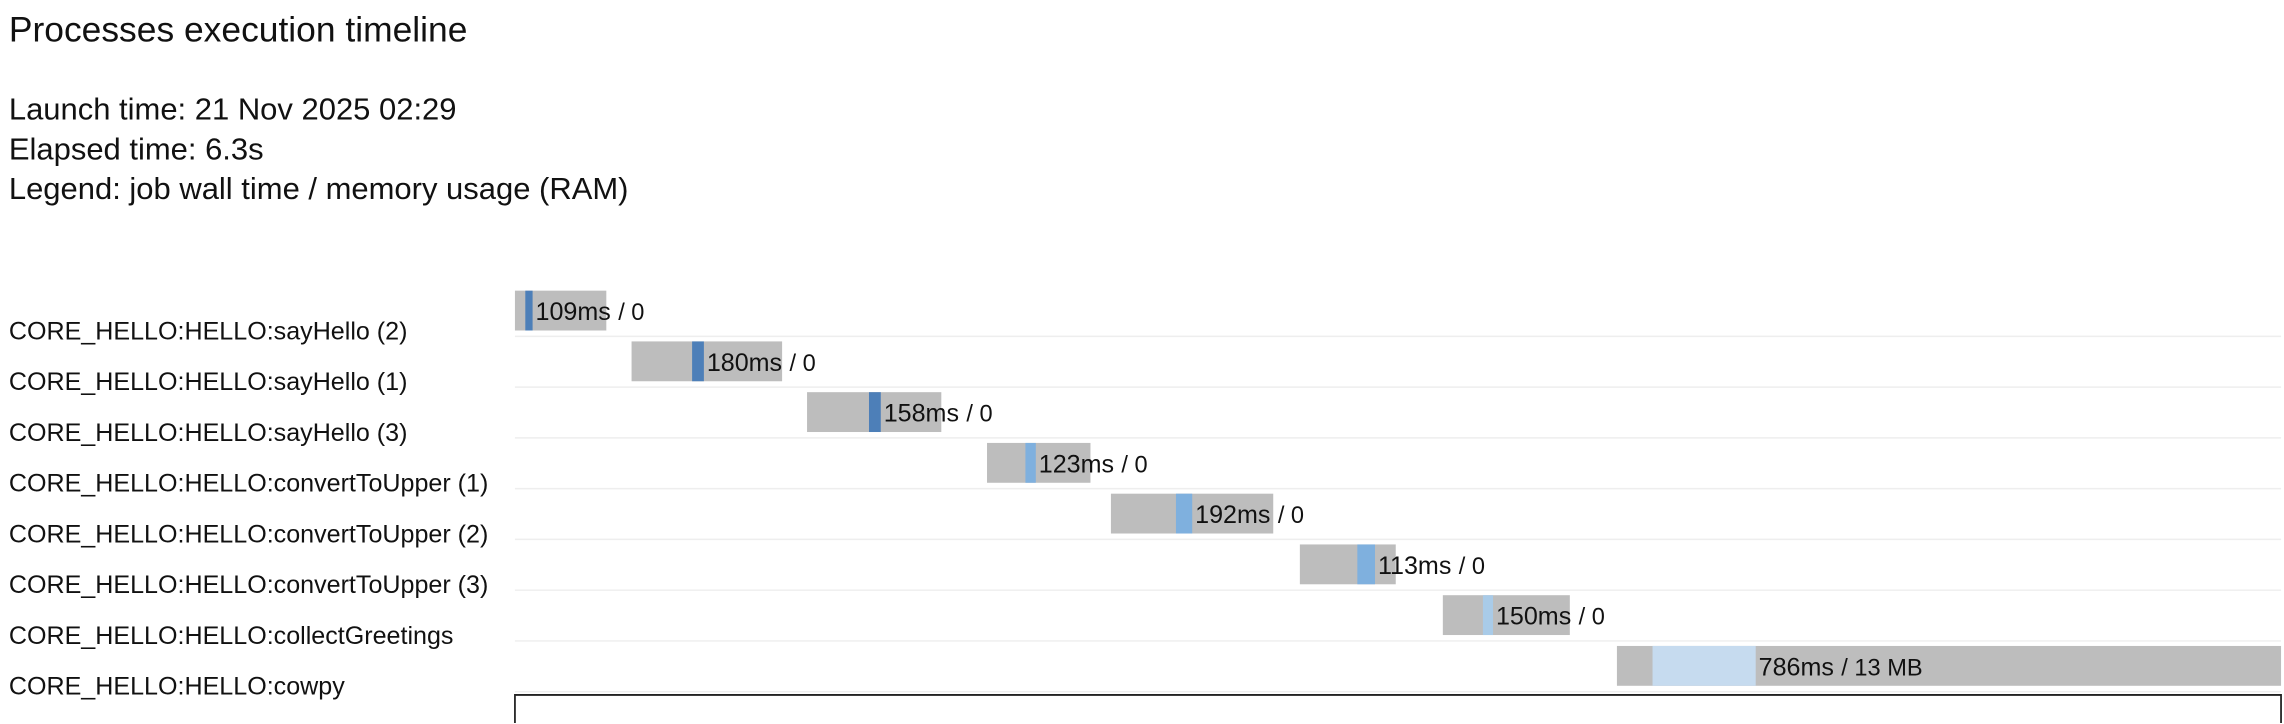 The image size is (2284, 724). Describe the element at coordinates (136, 148) in the screenshot. I see `info-line: Elapsed time: 6.3s` at that location.